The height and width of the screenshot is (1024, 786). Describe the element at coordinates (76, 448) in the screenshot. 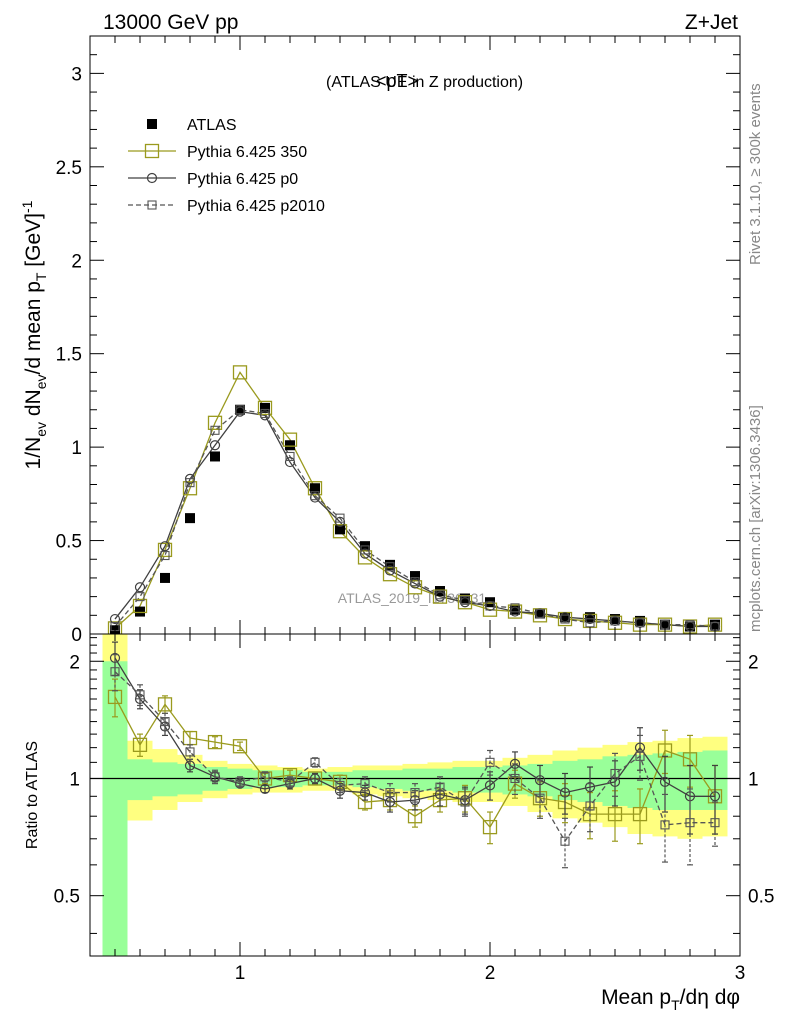

I see `y-tick-label: 1` at that location.